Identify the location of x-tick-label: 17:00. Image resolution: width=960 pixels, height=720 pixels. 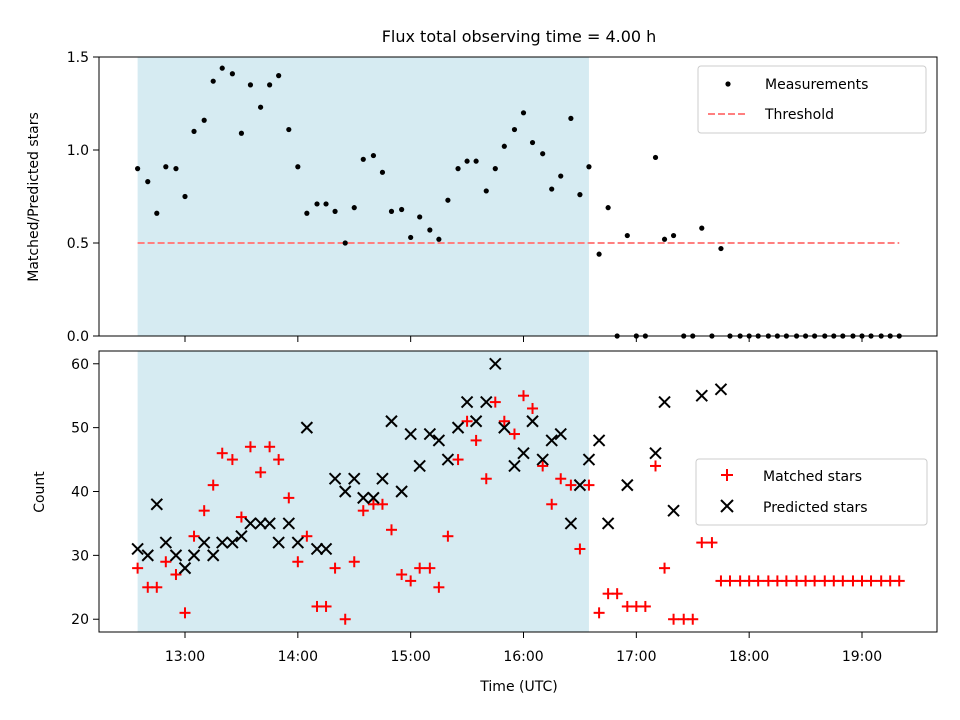
(636, 657).